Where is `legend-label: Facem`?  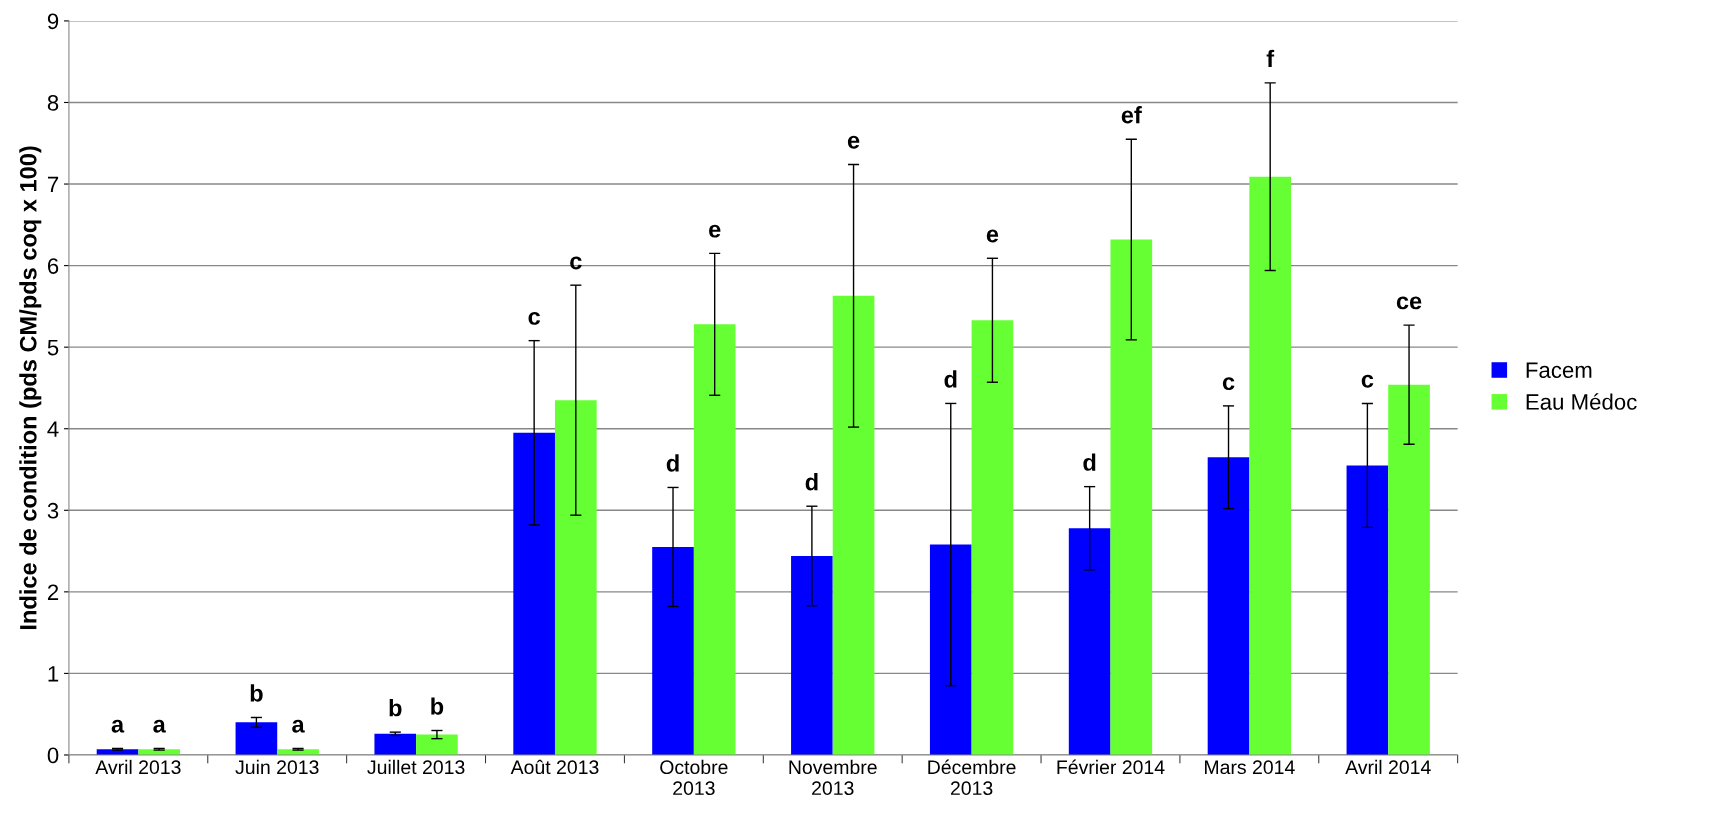 legend-label: Facem is located at coordinates (1559, 370).